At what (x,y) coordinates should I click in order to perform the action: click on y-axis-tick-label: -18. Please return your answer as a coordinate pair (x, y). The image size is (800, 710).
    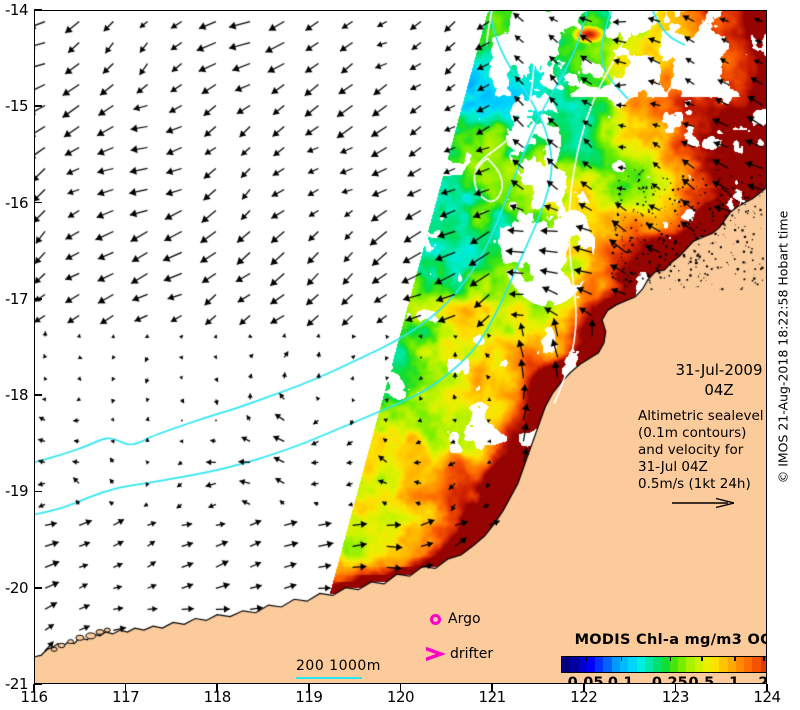
    Looking at the image, I should click on (17, 395).